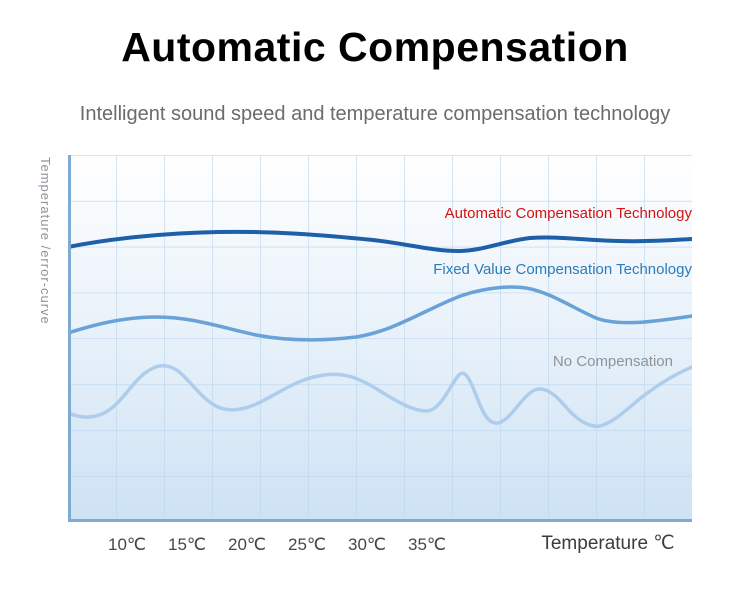  Describe the element at coordinates (380, 241) in the screenshot. I see `curve-automatic` at that location.